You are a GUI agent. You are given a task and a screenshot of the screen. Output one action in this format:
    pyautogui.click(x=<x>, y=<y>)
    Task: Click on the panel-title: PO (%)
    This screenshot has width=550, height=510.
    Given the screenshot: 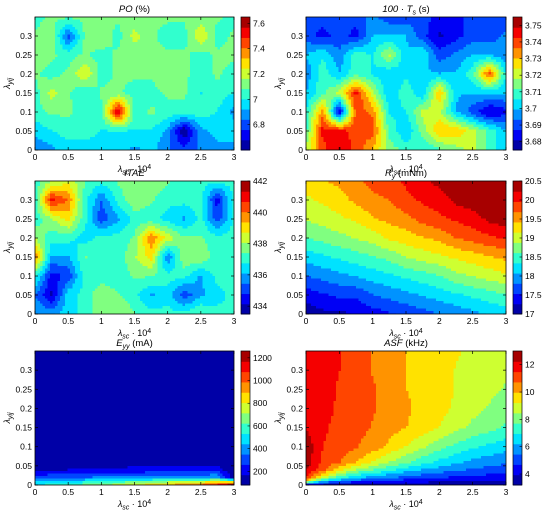 What is the action you would take?
    pyautogui.click(x=134, y=9)
    